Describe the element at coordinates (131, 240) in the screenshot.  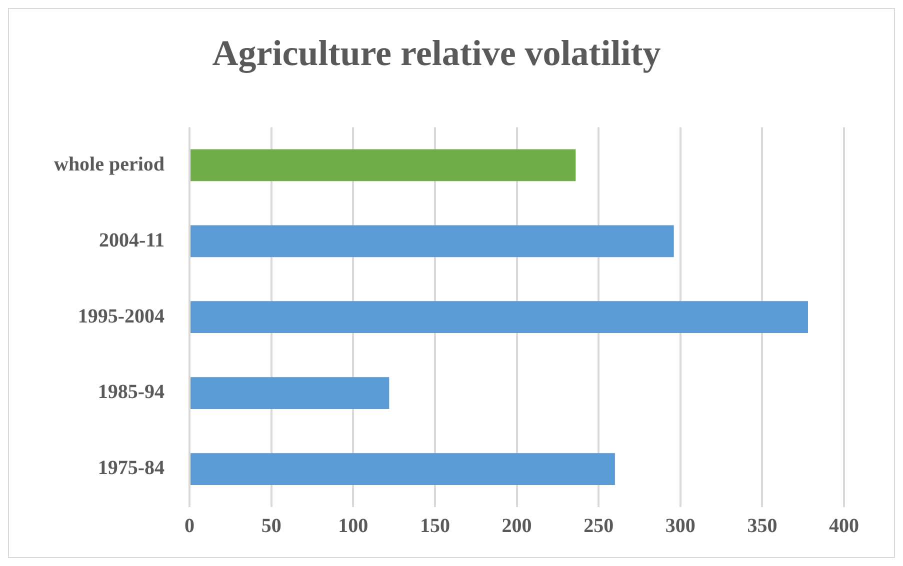
I see `y-tick-label: 2004-11` at that location.